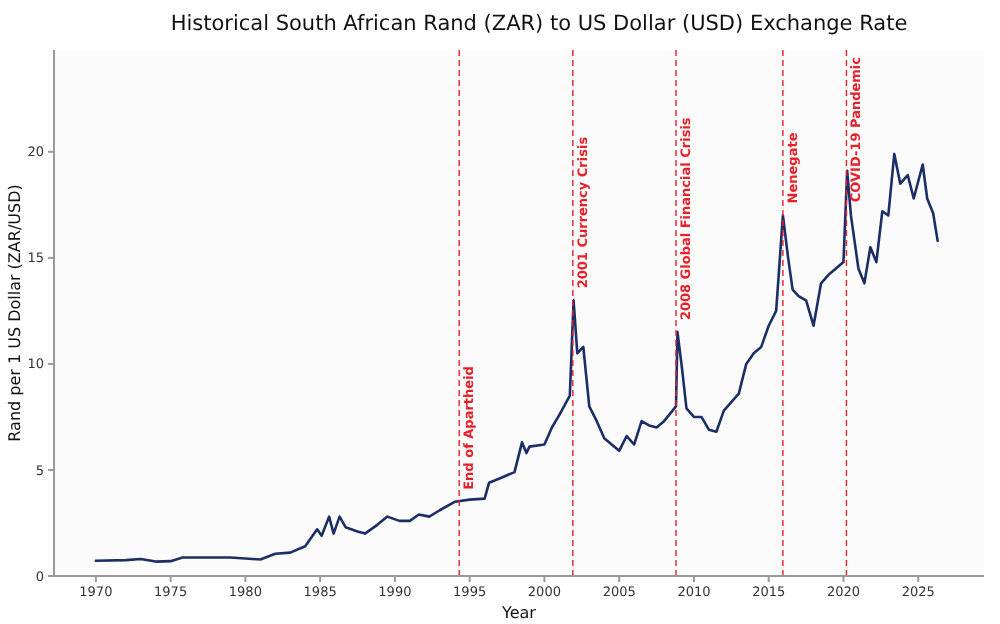 The height and width of the screenshot is (624, 1000). Describe the element at coordinates (519, 613) in the screenshot. I see `x-axis-title: Year` at that location.